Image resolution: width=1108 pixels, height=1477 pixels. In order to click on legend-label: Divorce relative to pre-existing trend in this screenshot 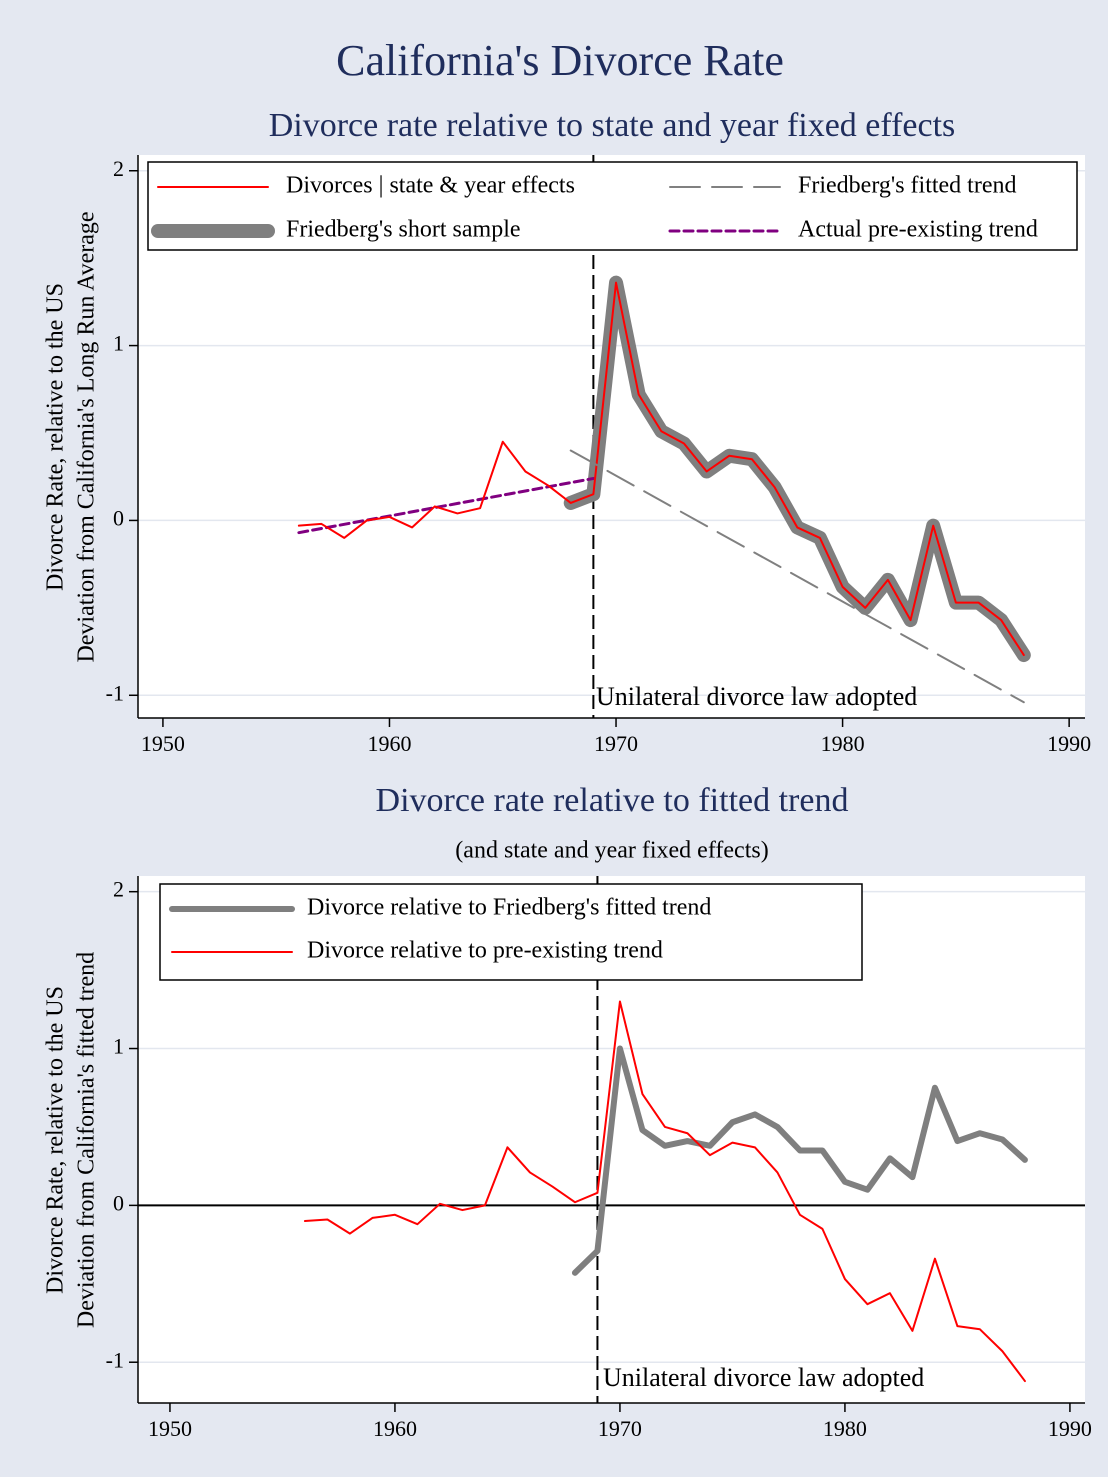, I will do `click(485, 951)`.